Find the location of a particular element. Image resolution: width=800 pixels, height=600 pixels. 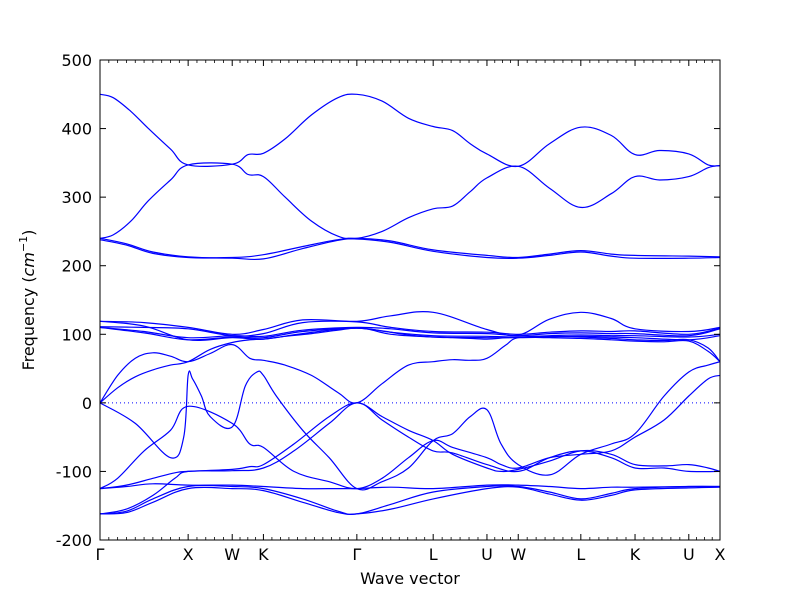

x-axis-title: Wave vector is located at coordinates (410, 578).